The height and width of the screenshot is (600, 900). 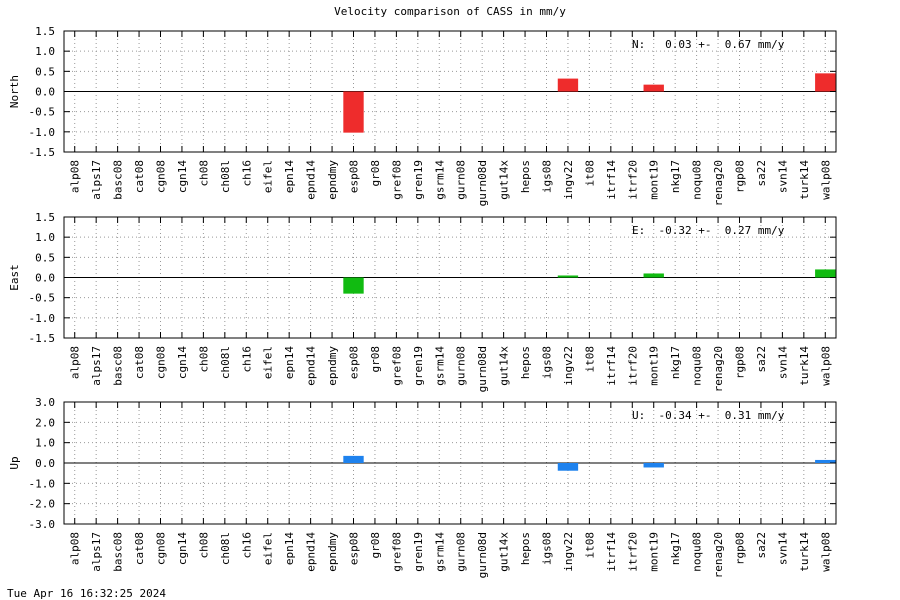 What do you see at coordinates (653, 88) in the screenshot?
I see `bar-mont19` at bounding box center [653, 88].